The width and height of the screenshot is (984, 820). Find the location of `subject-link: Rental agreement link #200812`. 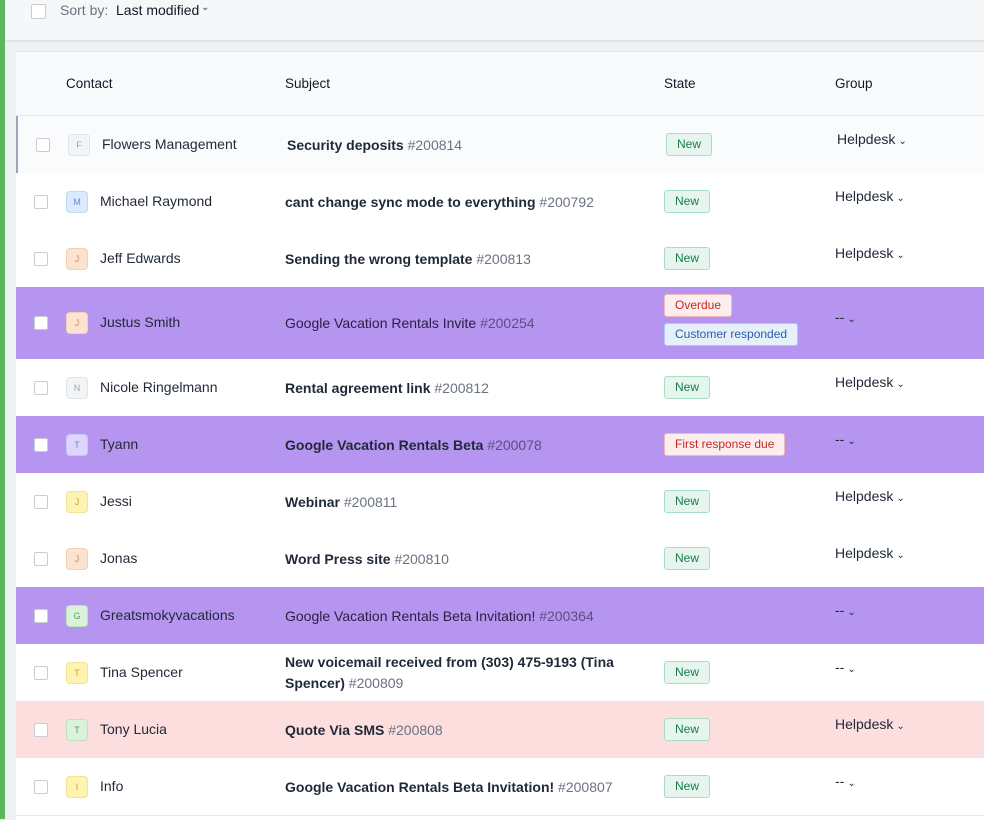

subject-link: Rental agreement link #200812 is located at coordinates (465, 388).